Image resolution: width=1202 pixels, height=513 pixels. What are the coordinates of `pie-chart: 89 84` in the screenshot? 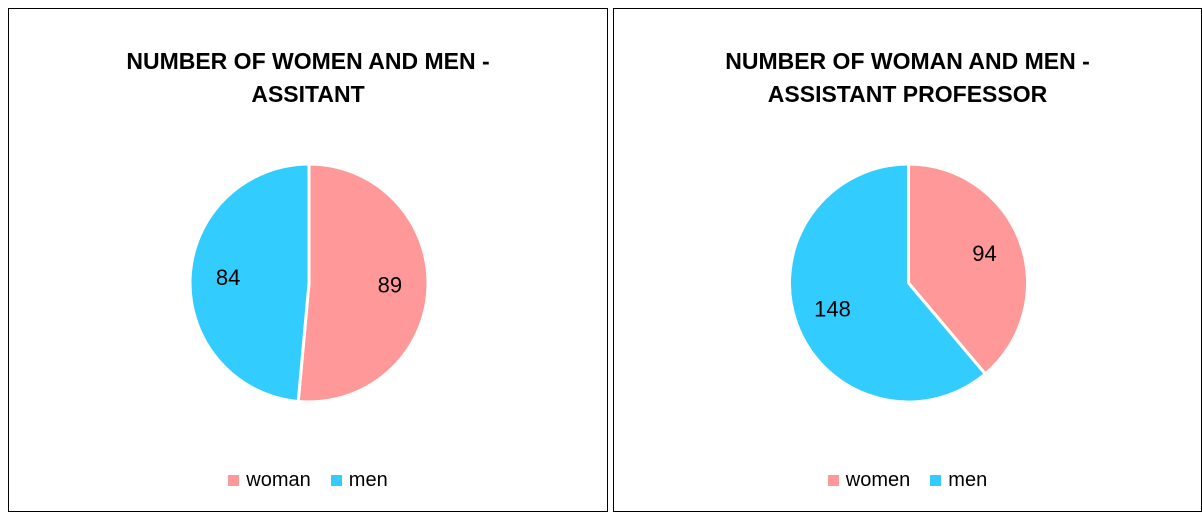 It's located at (309, 283).